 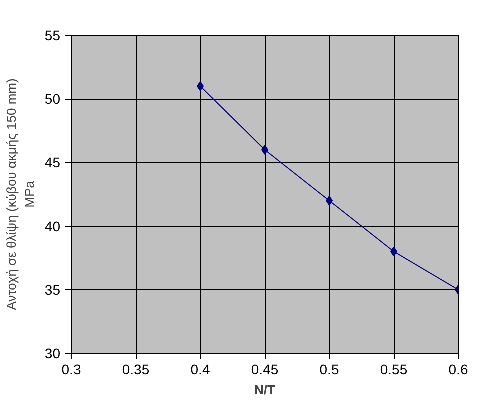 What do you see at coordinates (52, 226) in the screenshot?
I see `y-tick-label: 40` at bounding box center [52, 226].